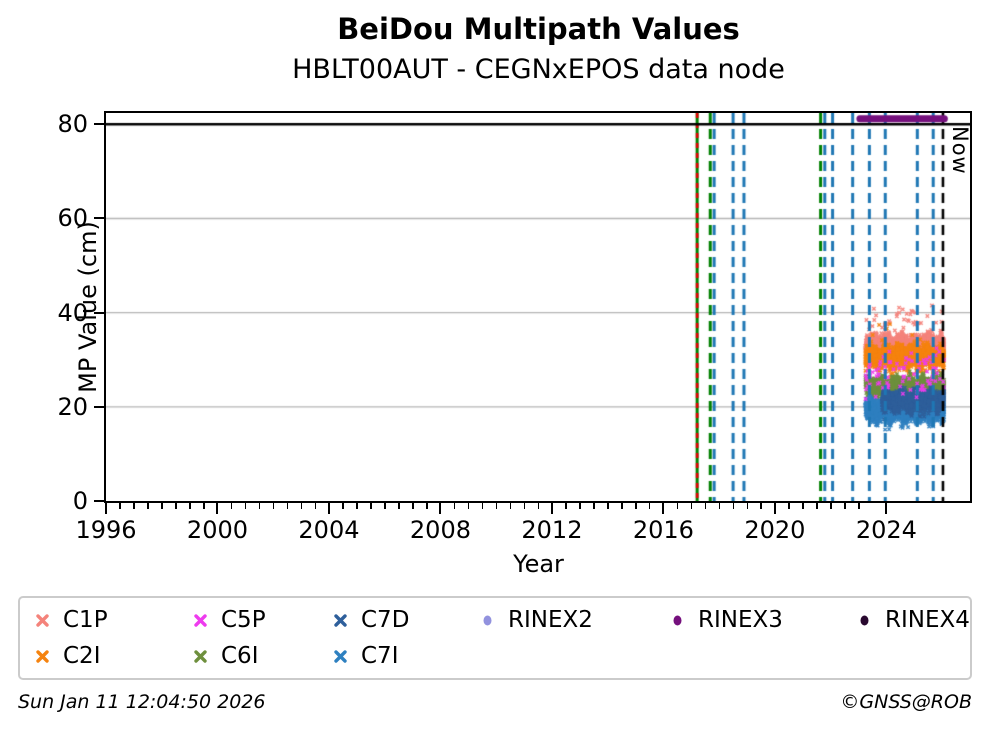  Describe the element at coordinates (740, 620) in the screenshot. I see `legend-label: RINEX3` at that location.